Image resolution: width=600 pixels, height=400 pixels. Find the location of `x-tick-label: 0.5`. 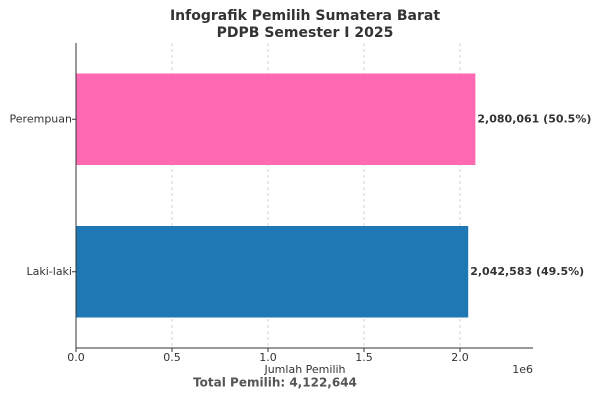

x-tick-label: 0.5 is located at coordinates (172, 357).